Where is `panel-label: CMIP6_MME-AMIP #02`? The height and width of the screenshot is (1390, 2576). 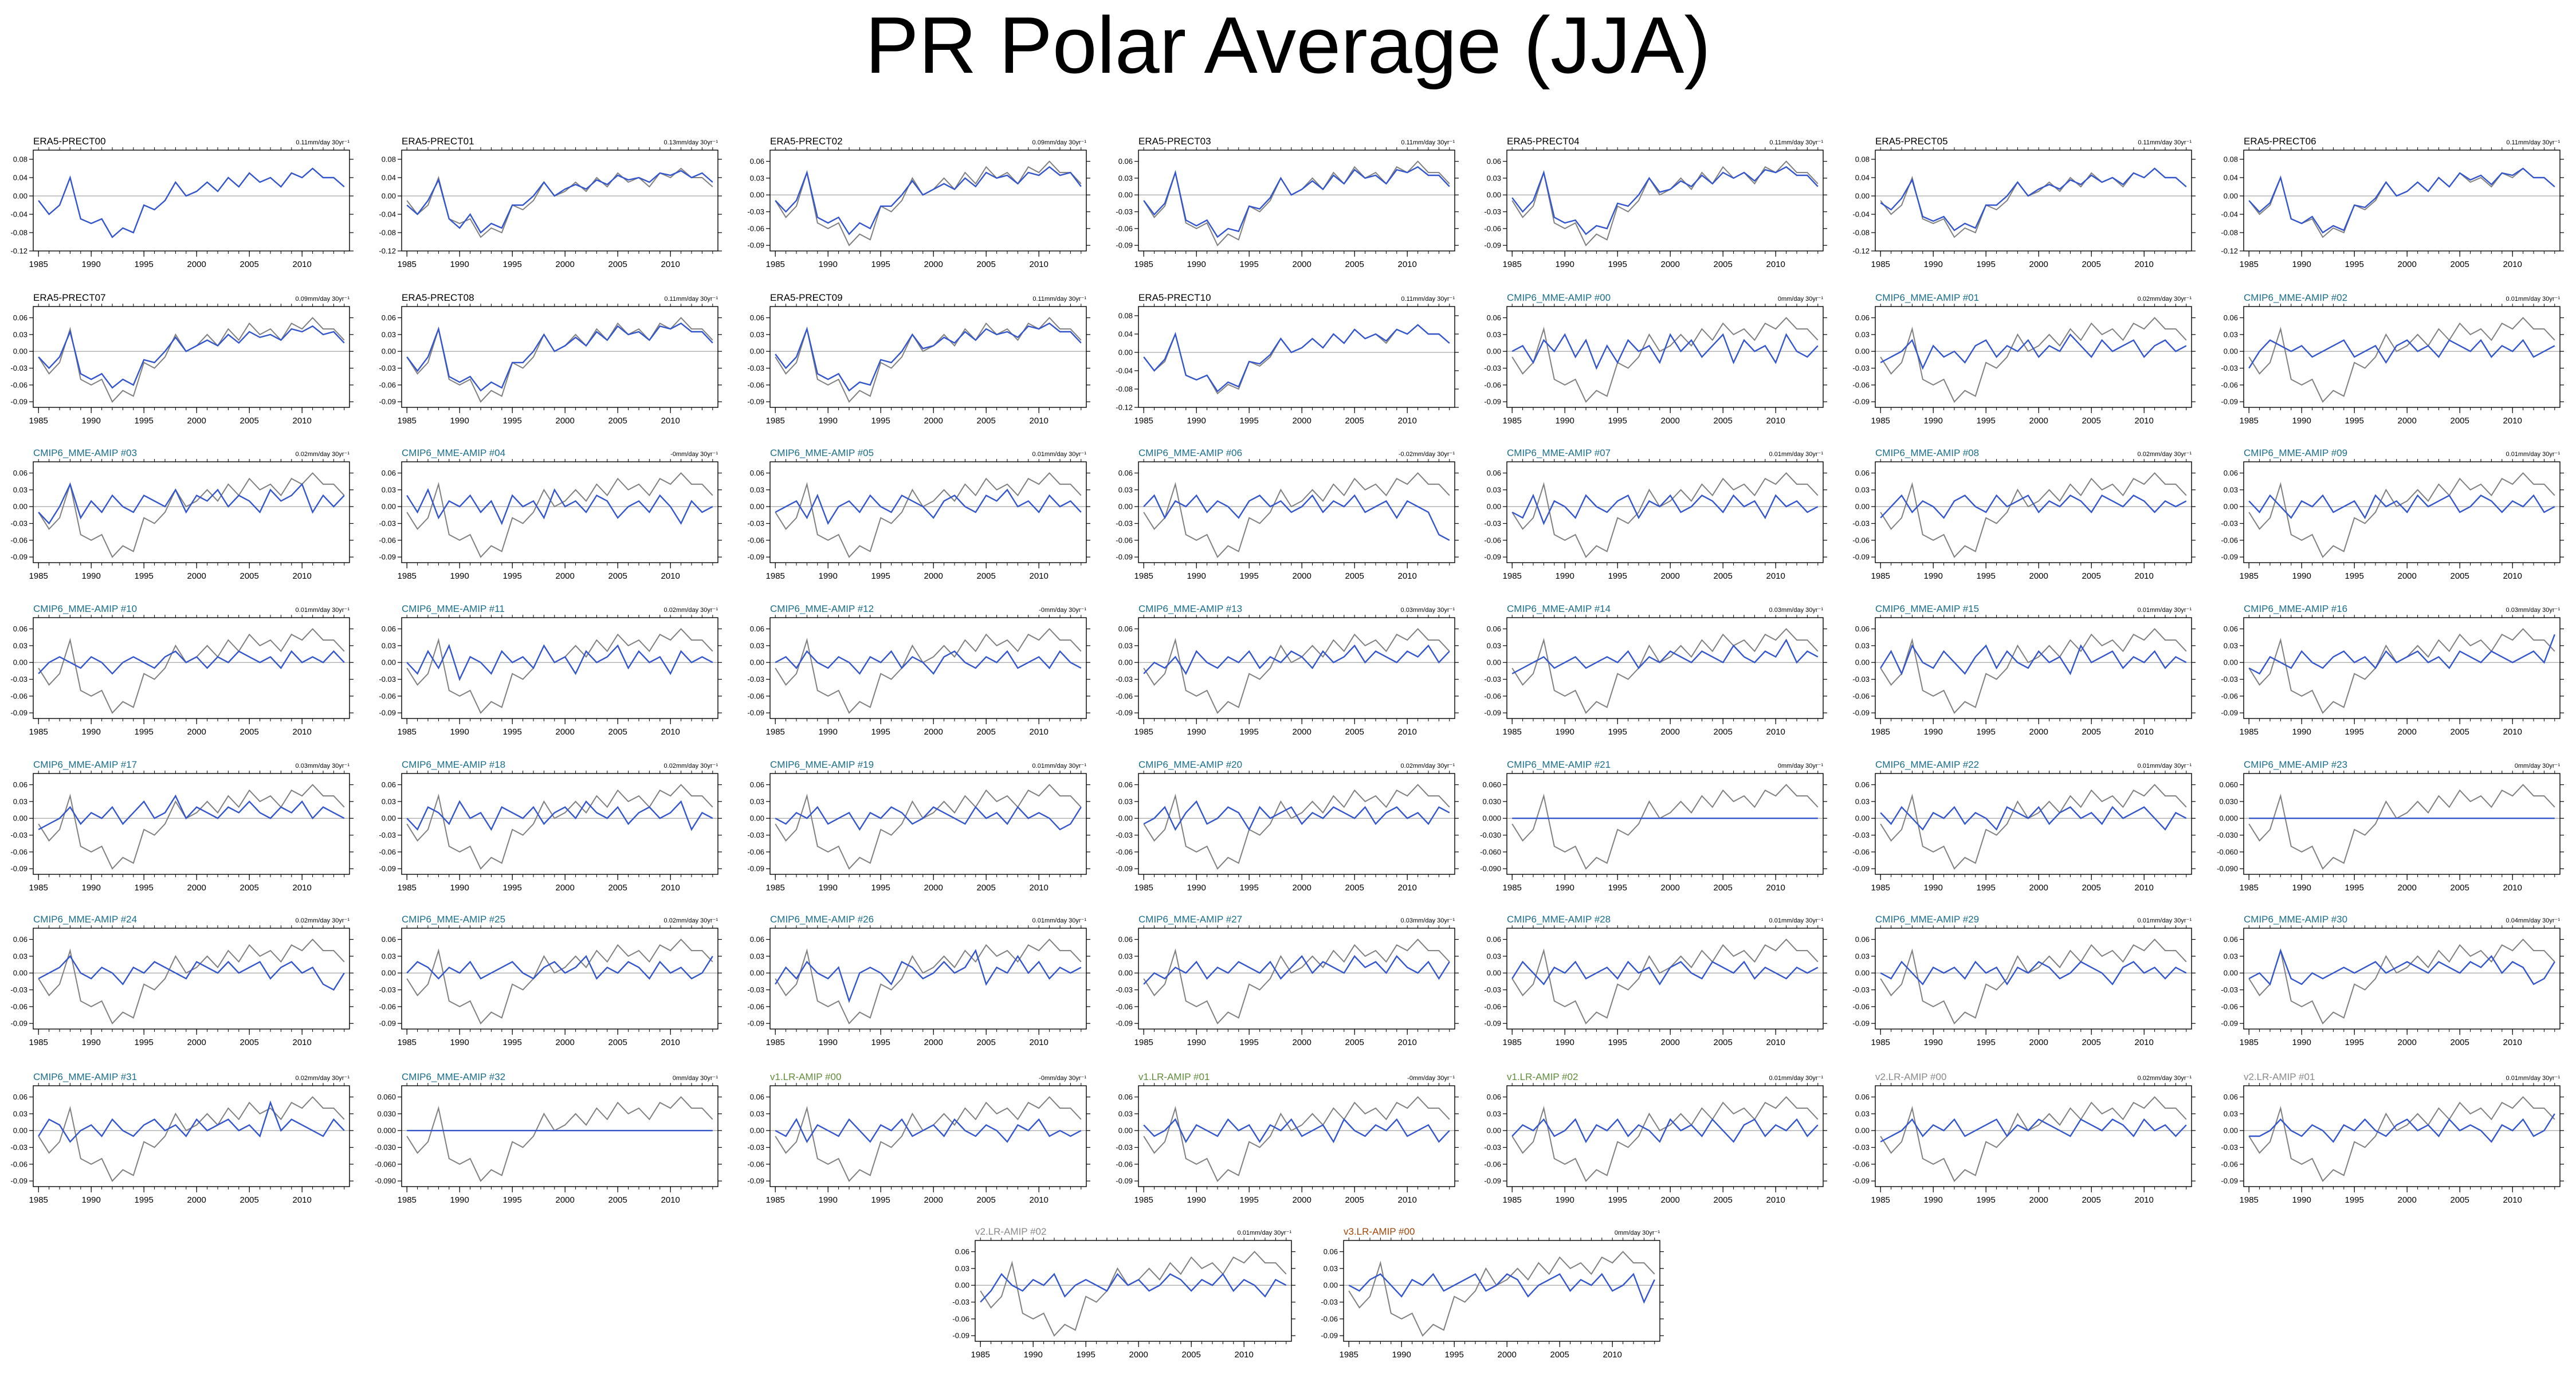 panel-label: CMIP6_MME-AMIP #02 is located at coordinates (2296, 297).